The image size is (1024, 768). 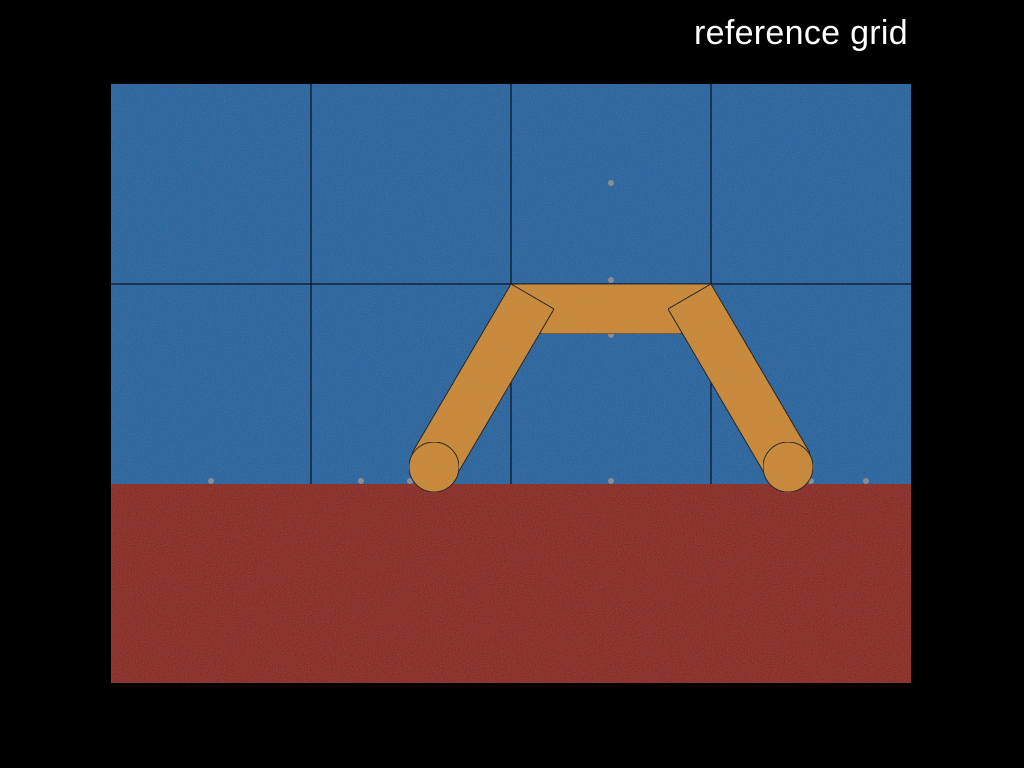 What do you see at coordinates (801, 33) in the screenshot?
I see `diagram-title: reference grid` at bounding box center [801, 33].